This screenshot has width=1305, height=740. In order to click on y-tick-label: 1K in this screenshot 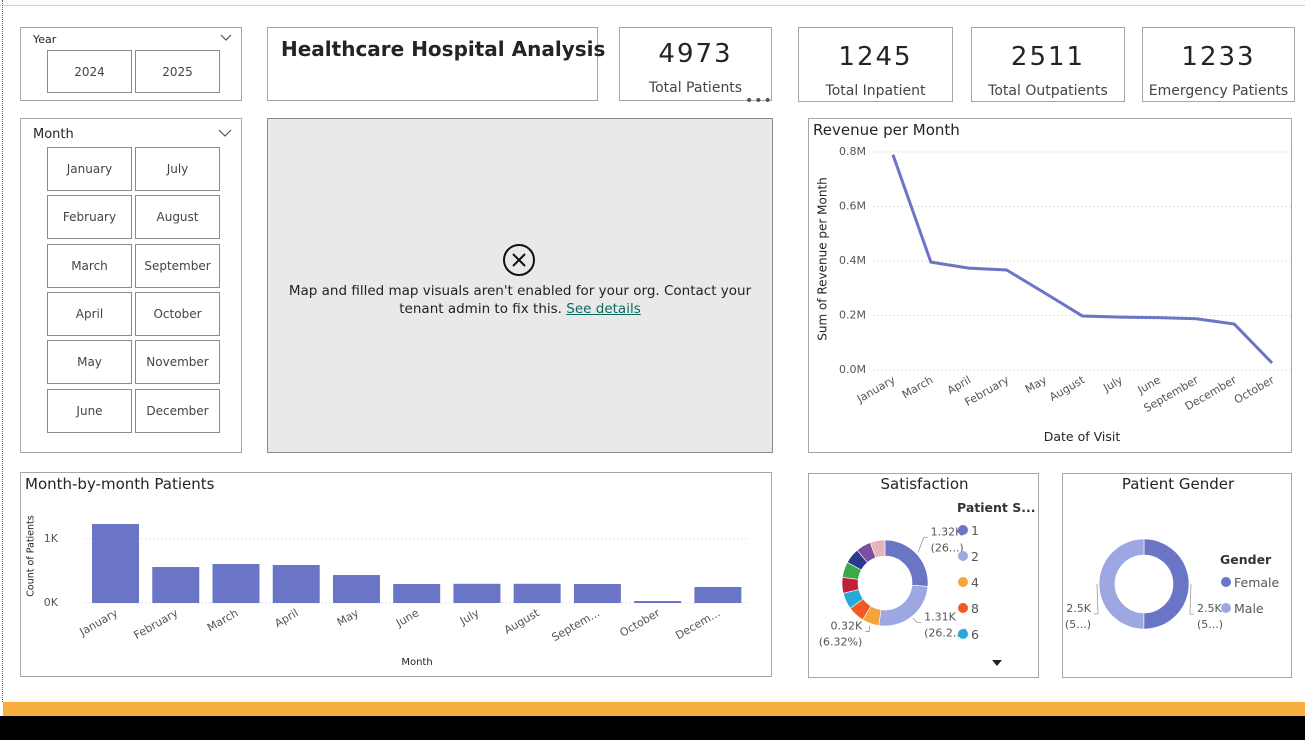, I will do `click(51, 538)`.